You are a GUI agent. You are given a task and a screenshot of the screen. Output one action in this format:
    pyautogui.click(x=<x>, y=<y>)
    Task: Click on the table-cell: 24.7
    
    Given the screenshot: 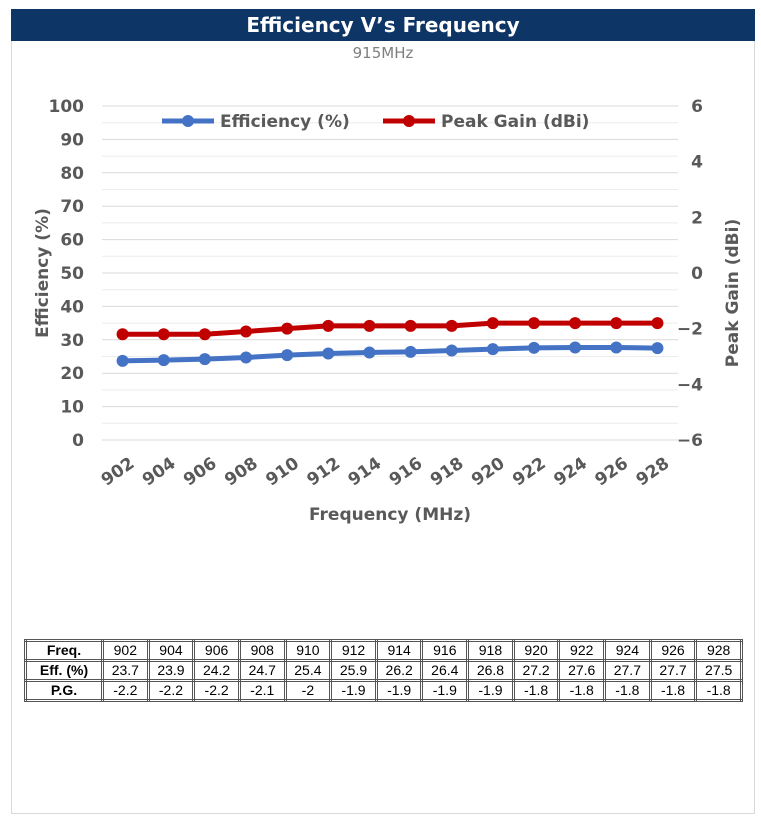 What is the action you would take?
    pyautogui.click(x=262, y=670)
    